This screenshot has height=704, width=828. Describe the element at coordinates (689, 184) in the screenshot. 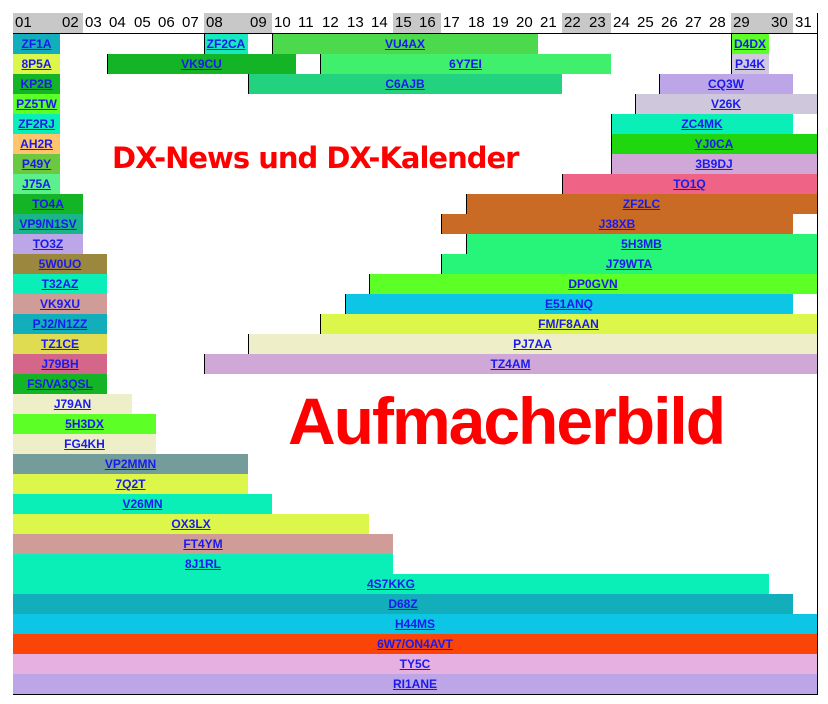

I see `dxpedition-link: TO1Q` at that location.